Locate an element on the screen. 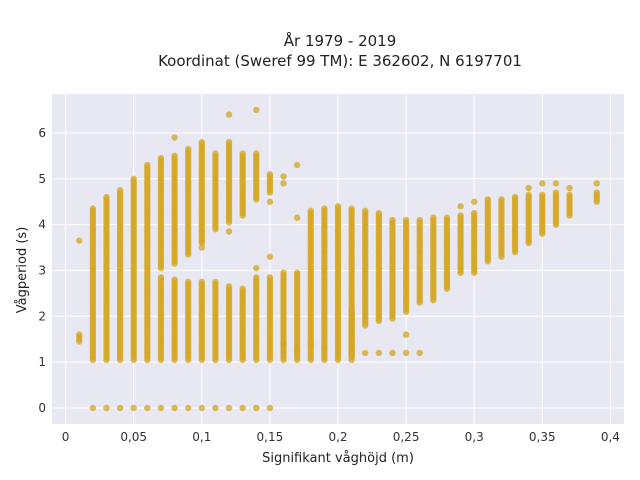 The height and width of the screenshot is (480, 640). x-tick-label: 0,35 is located at coordinates (542, 437).